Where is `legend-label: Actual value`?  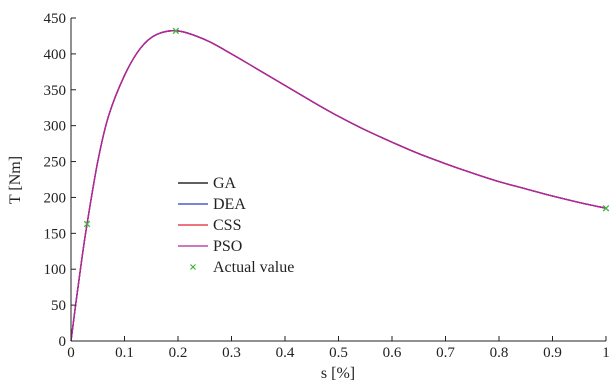 legend-label: Actual value is located at coordinates (253, 267).